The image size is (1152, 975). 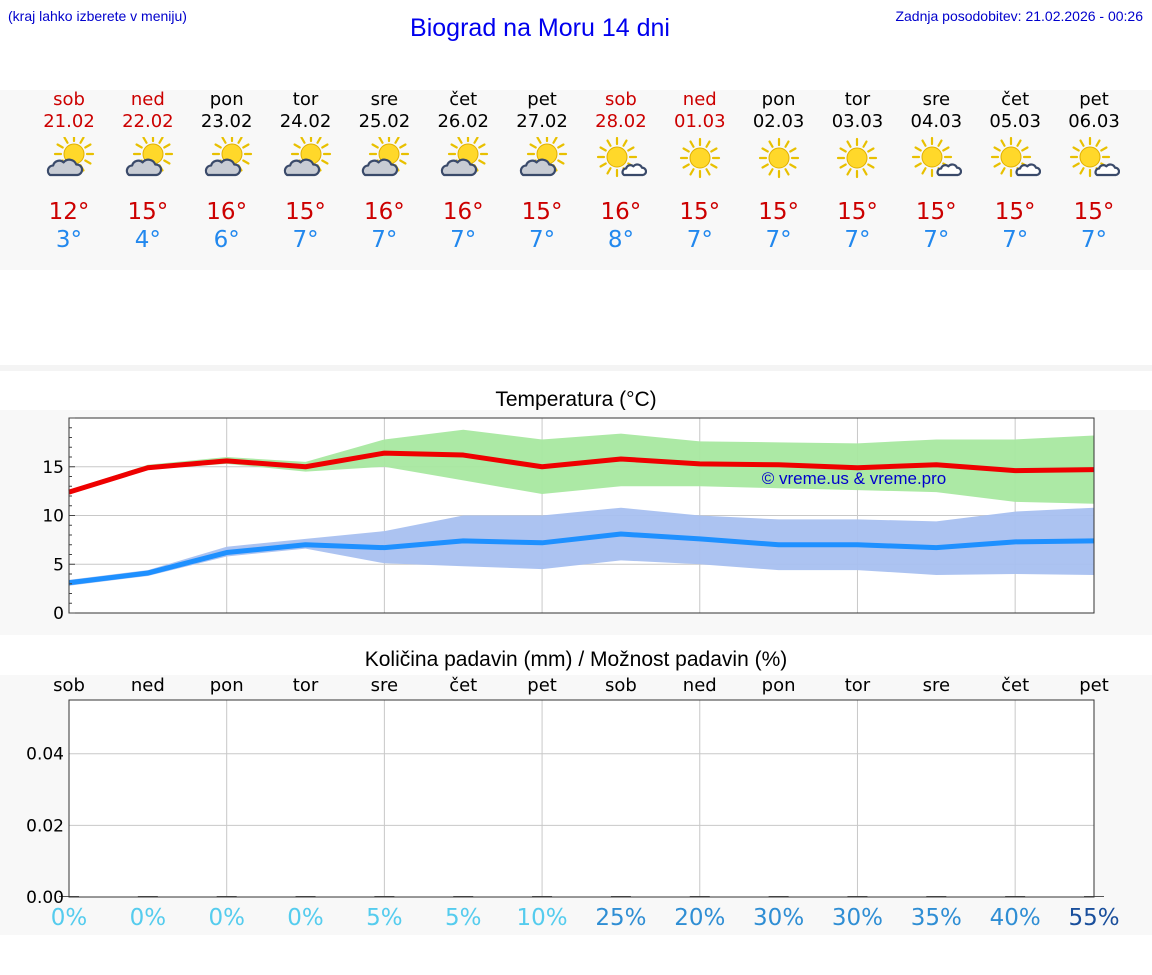 What do you see at coordinates (576, 368) in the screenshot?
I see `divider` at bounding box center [576, 368].